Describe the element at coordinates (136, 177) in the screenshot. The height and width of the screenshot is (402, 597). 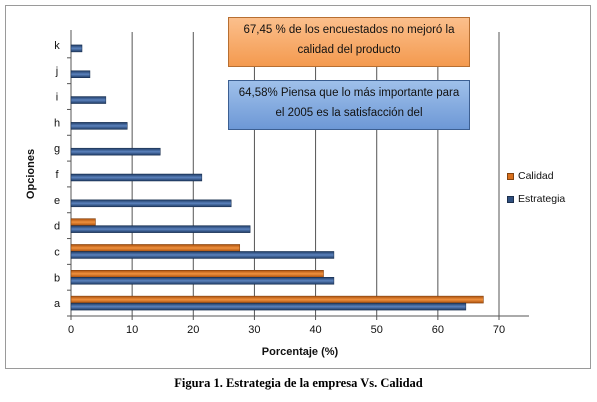
I see `bar-estrategia-f` at that location.